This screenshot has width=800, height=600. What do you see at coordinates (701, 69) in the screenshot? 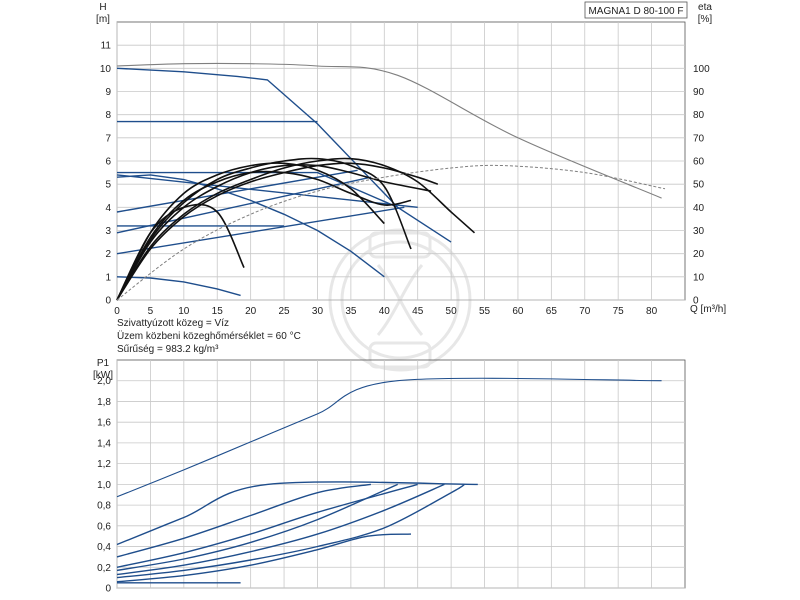
I see `eta-tick-label: 100` at bounding box center [701, 69].